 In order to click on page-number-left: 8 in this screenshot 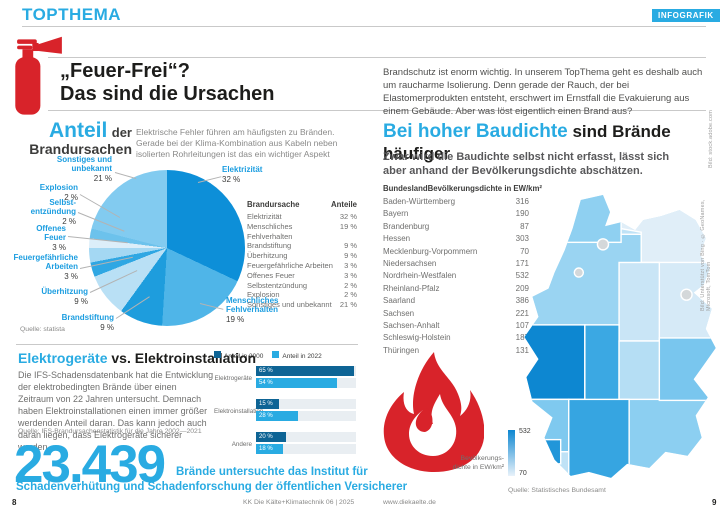, I will do `click(14, 502)`.